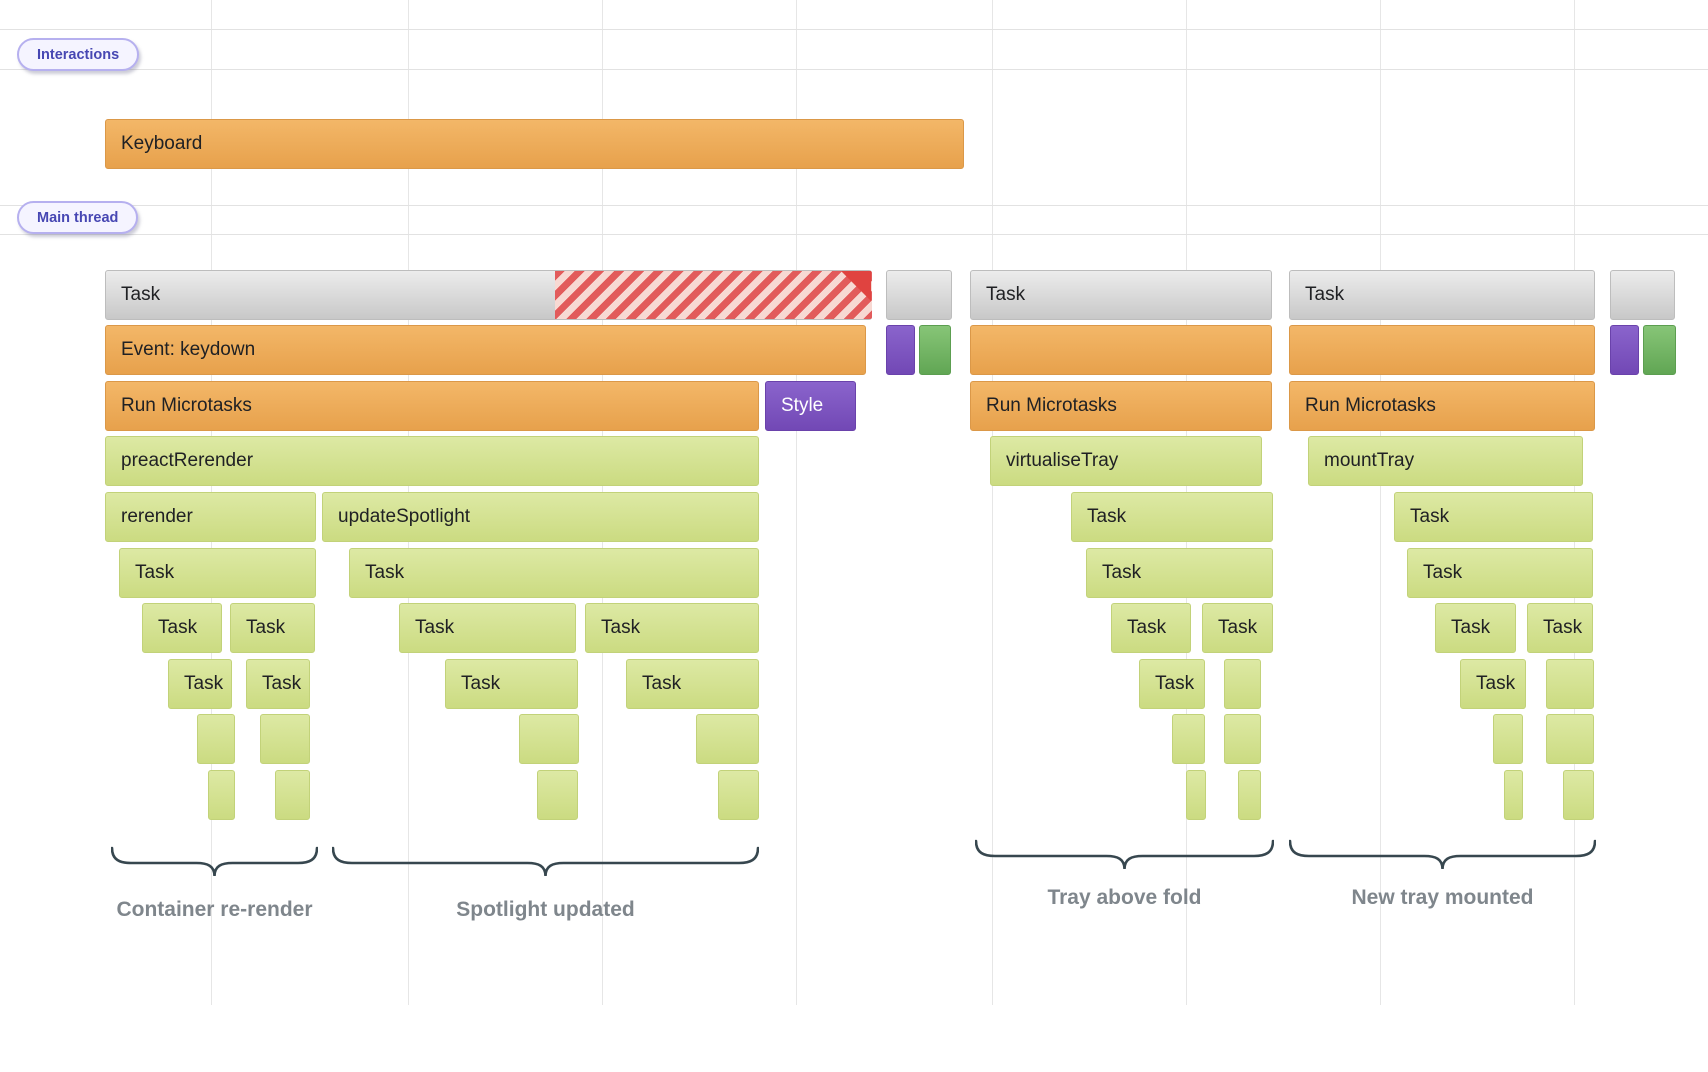 The width and height of the screenshot is (1708, 1072). What do you see at coordinates (856, 286) in the screenshot?
I see `long-task-corner-icon` at bounding box center [856, 286].